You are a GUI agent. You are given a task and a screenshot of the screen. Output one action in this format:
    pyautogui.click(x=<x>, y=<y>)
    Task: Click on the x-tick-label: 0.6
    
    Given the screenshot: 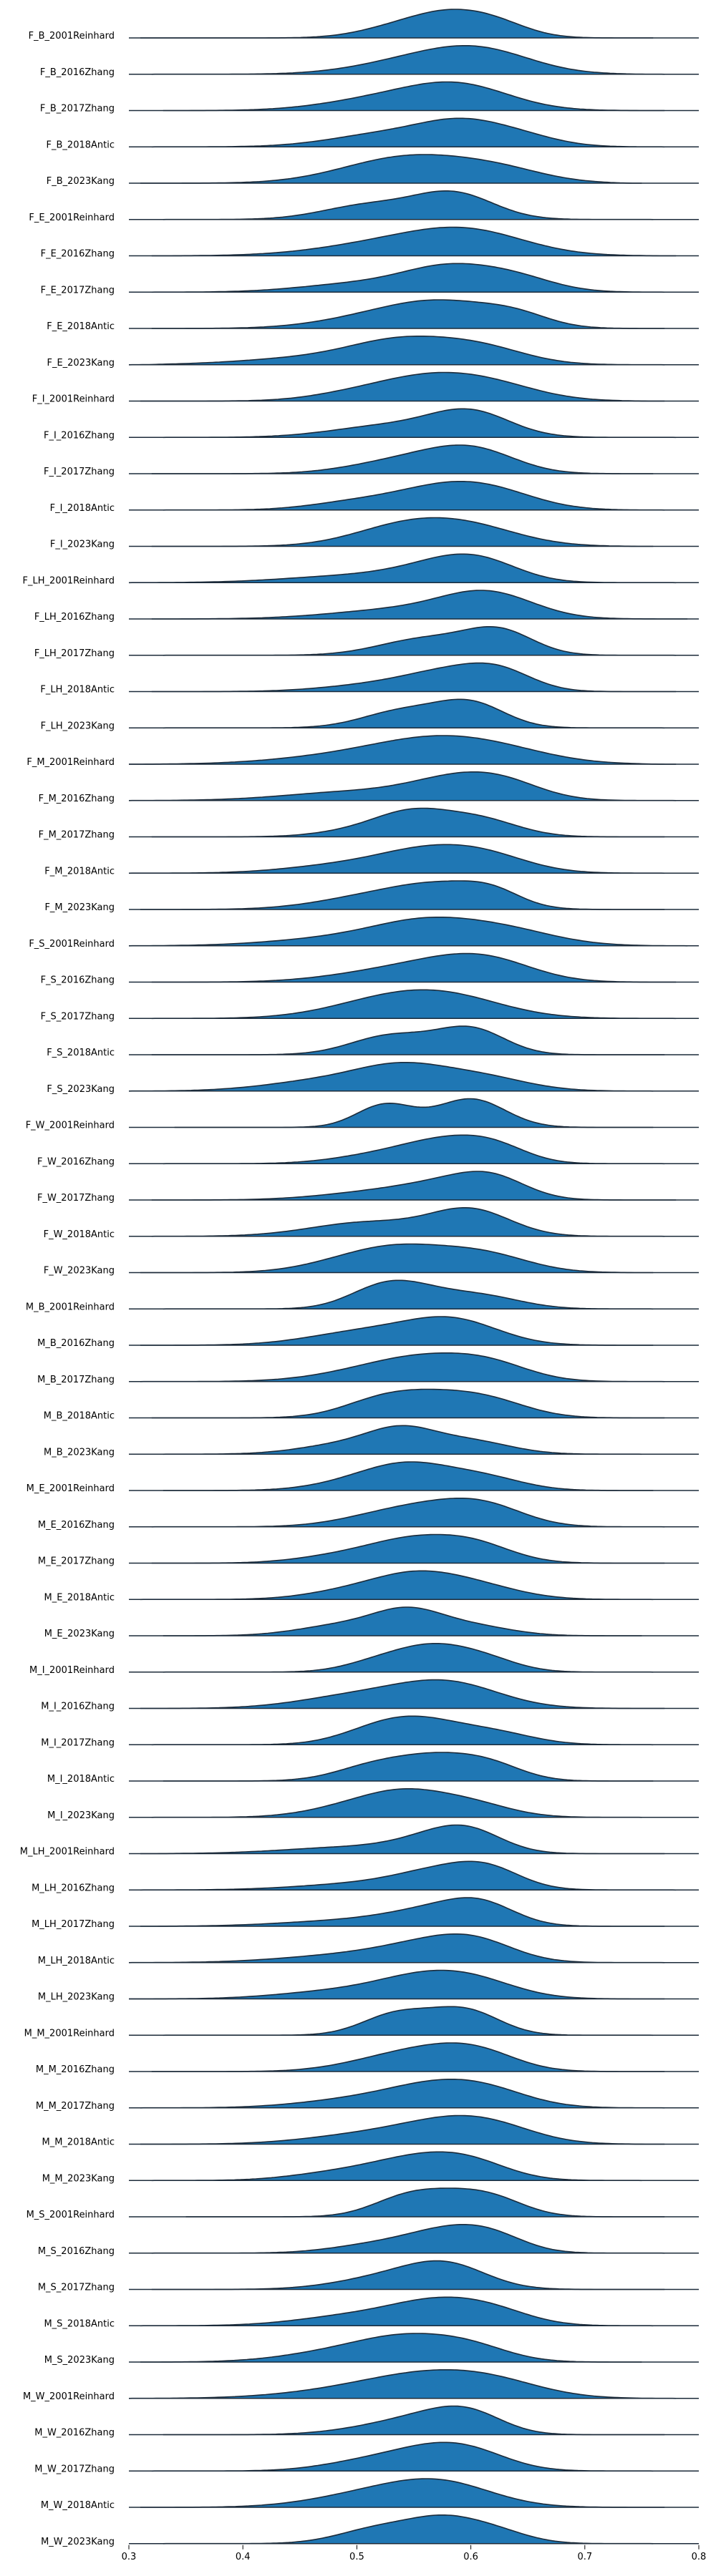 What is the action you would take?
    pyautogui.click(x=470, y=2557)
    